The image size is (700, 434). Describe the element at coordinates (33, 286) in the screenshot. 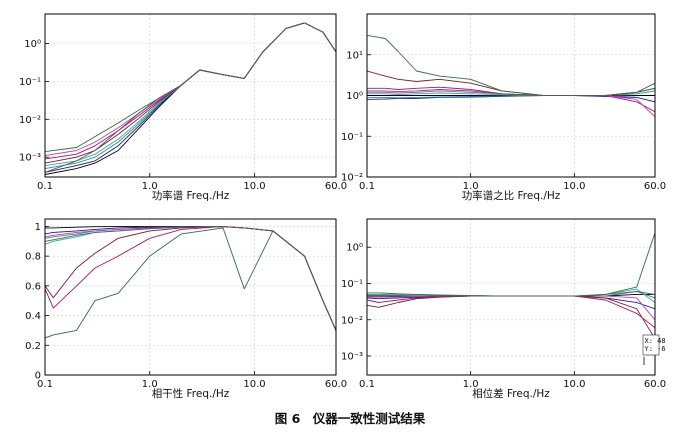

I see `y-tick-label: 0.6` at that location.